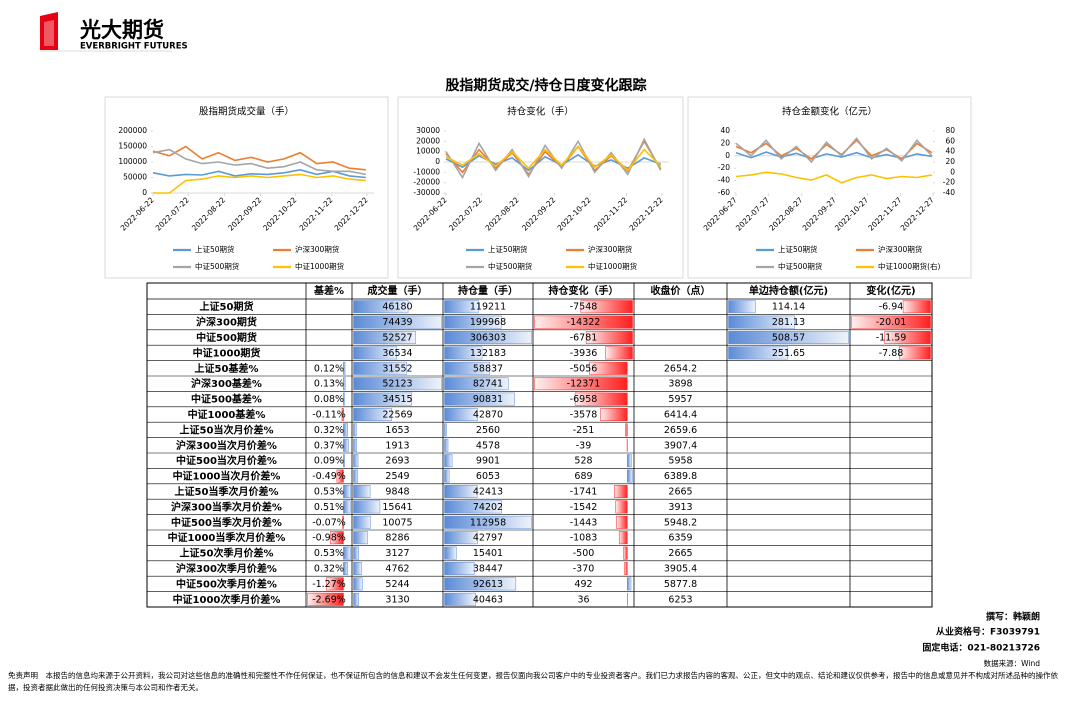 Image resolution: width=1078 pixels, height=709 pixels. Describe the element at coordinates (227, 476) in the screenshot. I see `row-label: 中证1000当次月价差%` at that location.